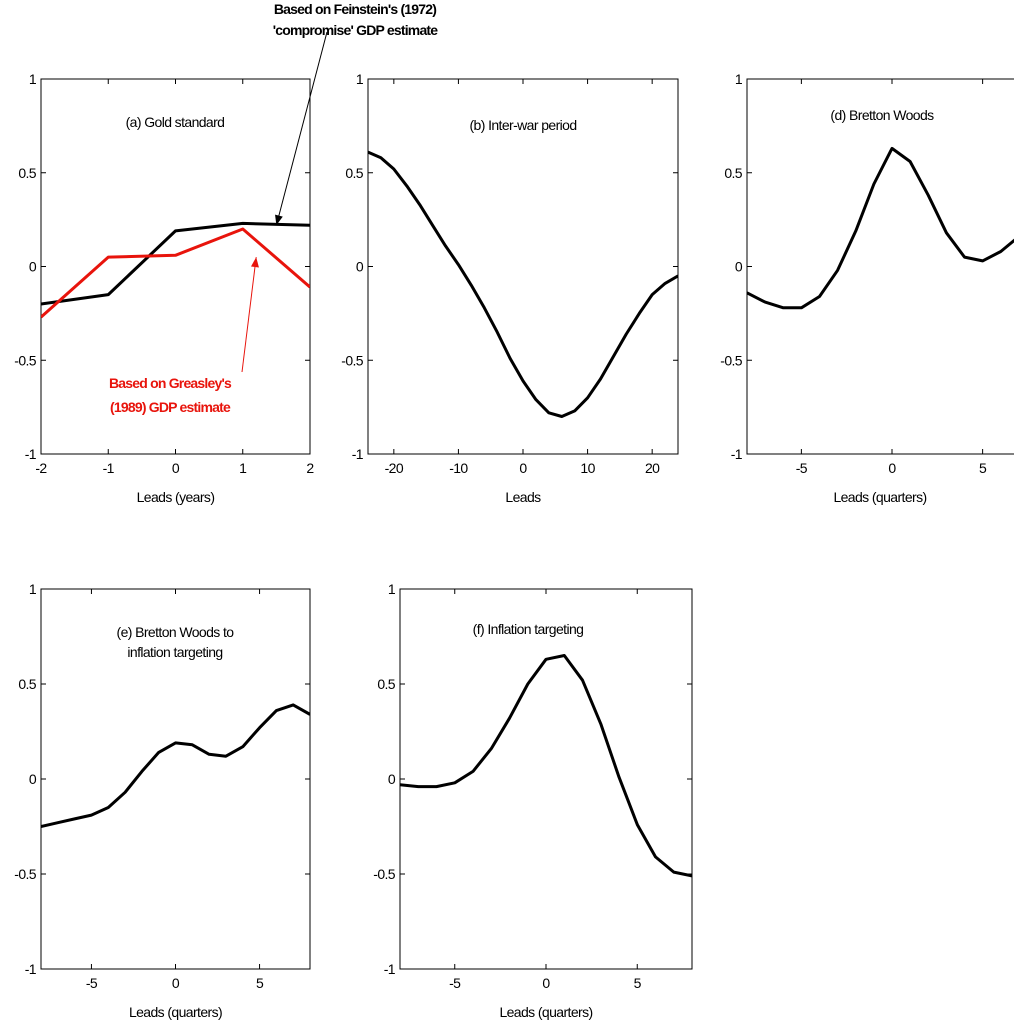  What do you see at coordinates (176, 497) in the screenshot?
I see `x-axis-label: Leads (years)` at bounding box center [176, 497].